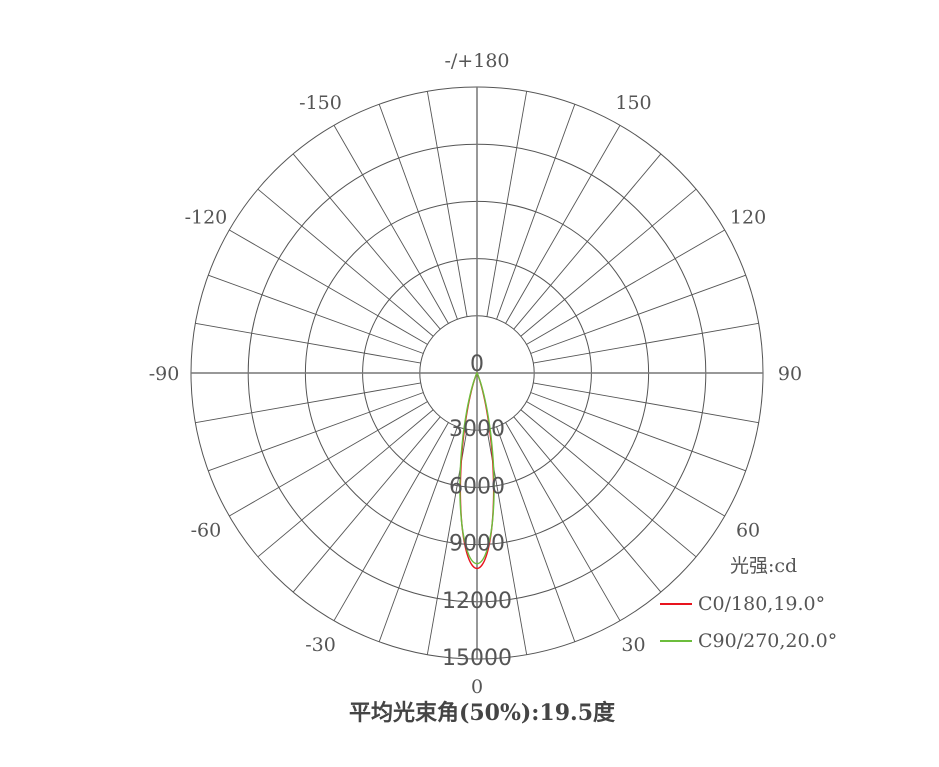 This screenshot has width=939, height=767. What do you see at coordinates (790, 374) in the screenshot?
I see `angle-tick-label: 90` at bounding box center [790, 374].